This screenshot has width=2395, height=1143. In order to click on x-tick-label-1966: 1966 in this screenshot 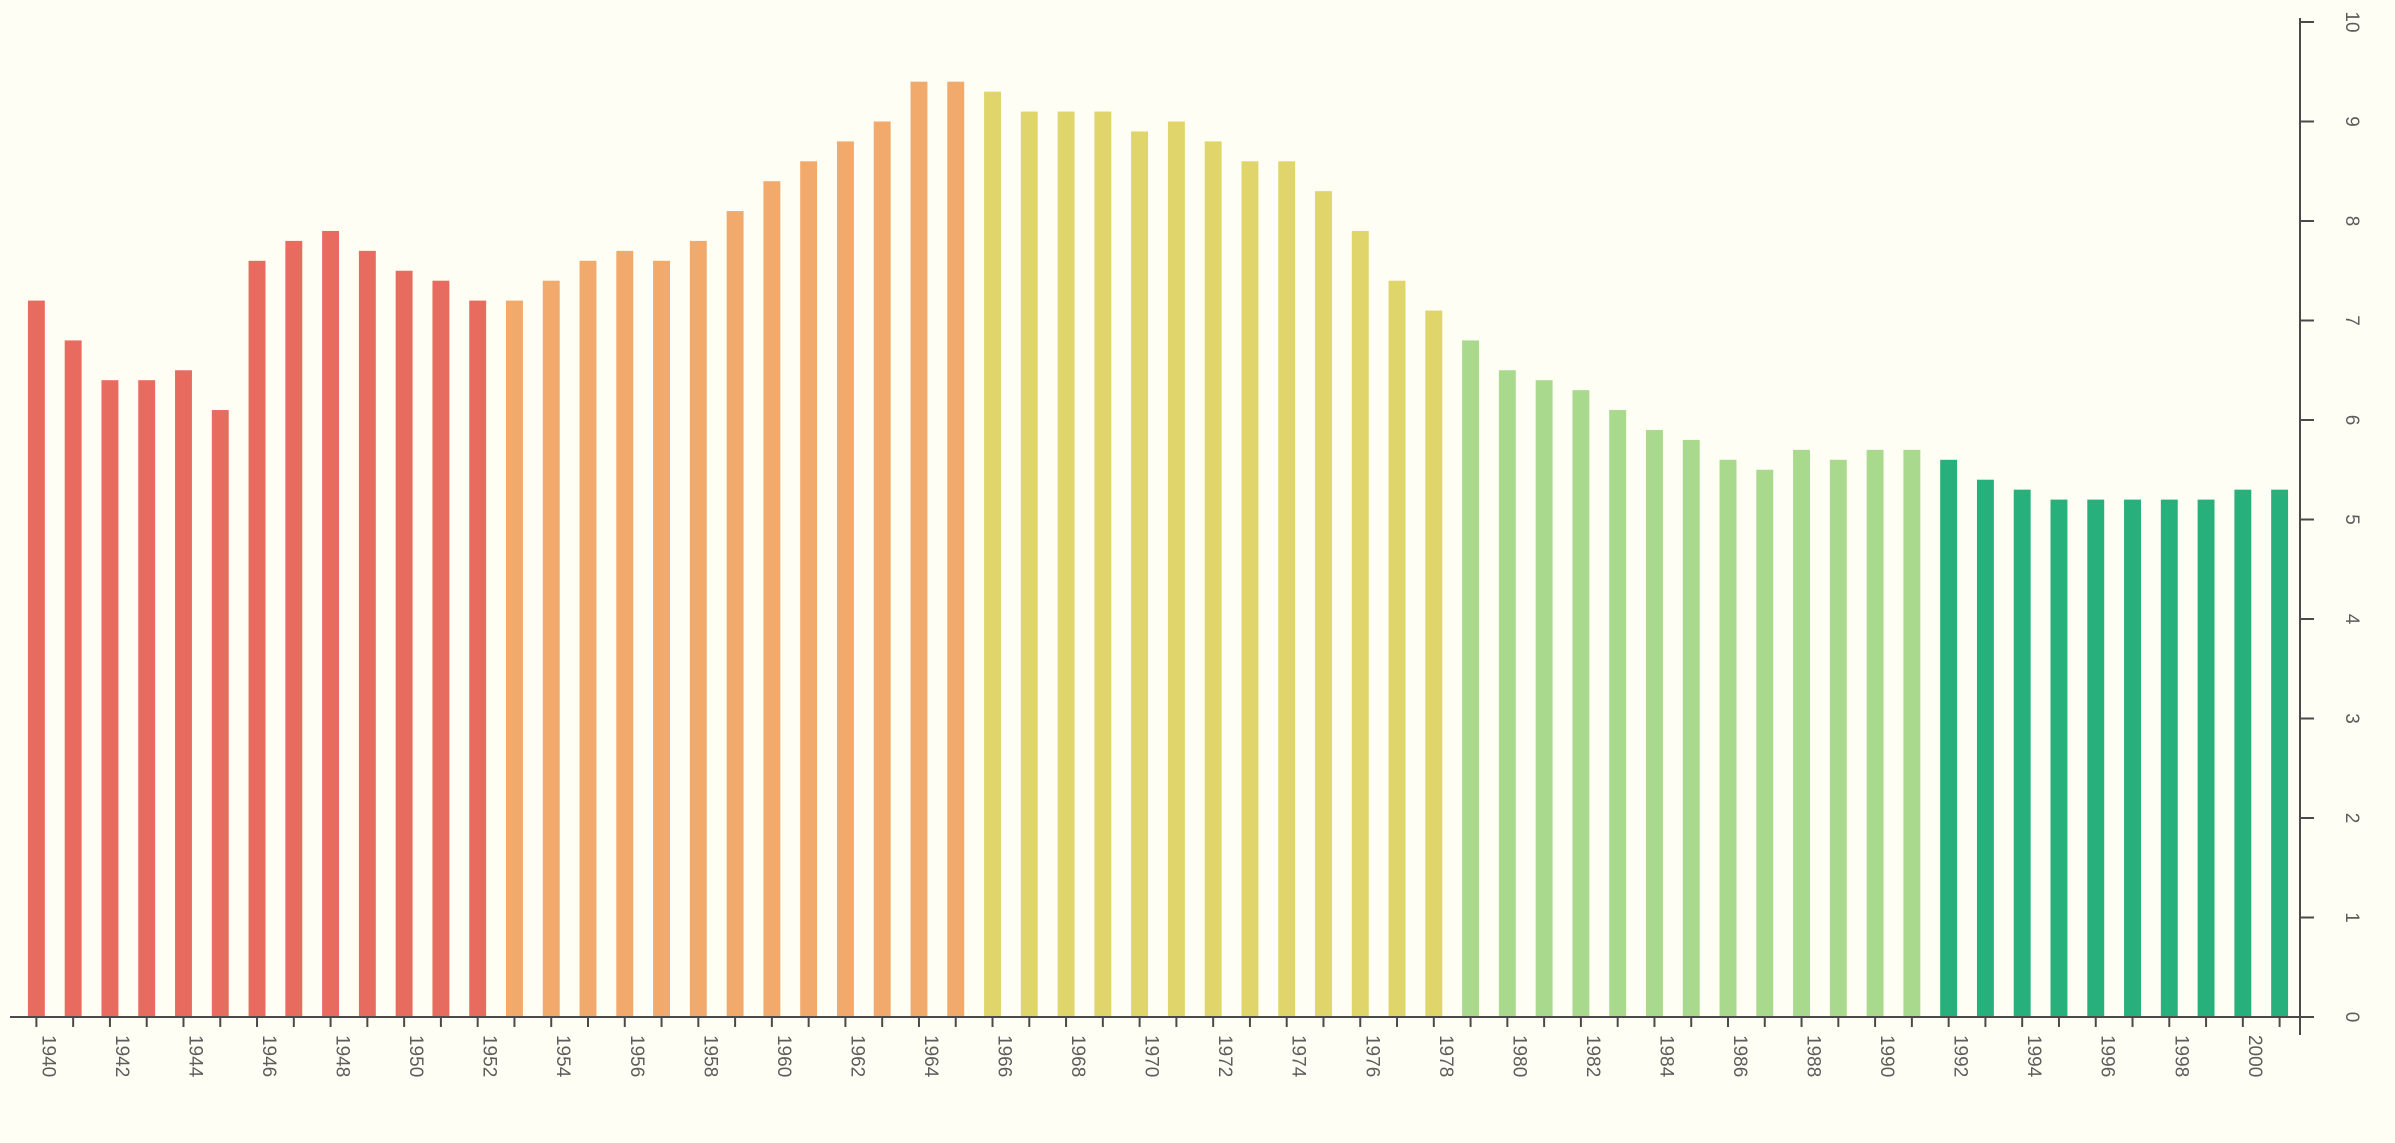, I will do `click(1004, 1056)`.